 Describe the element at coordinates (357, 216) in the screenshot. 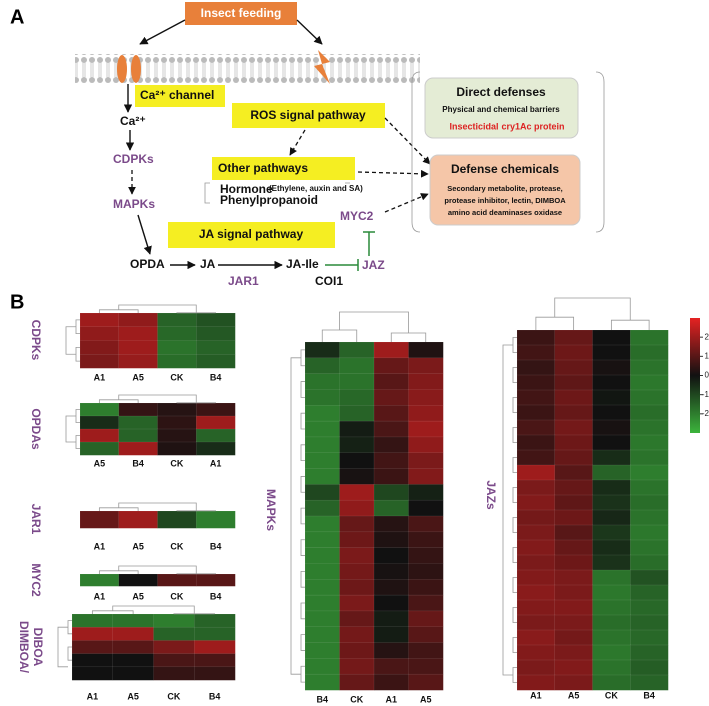

I see `myc2: MYC2` at that location.